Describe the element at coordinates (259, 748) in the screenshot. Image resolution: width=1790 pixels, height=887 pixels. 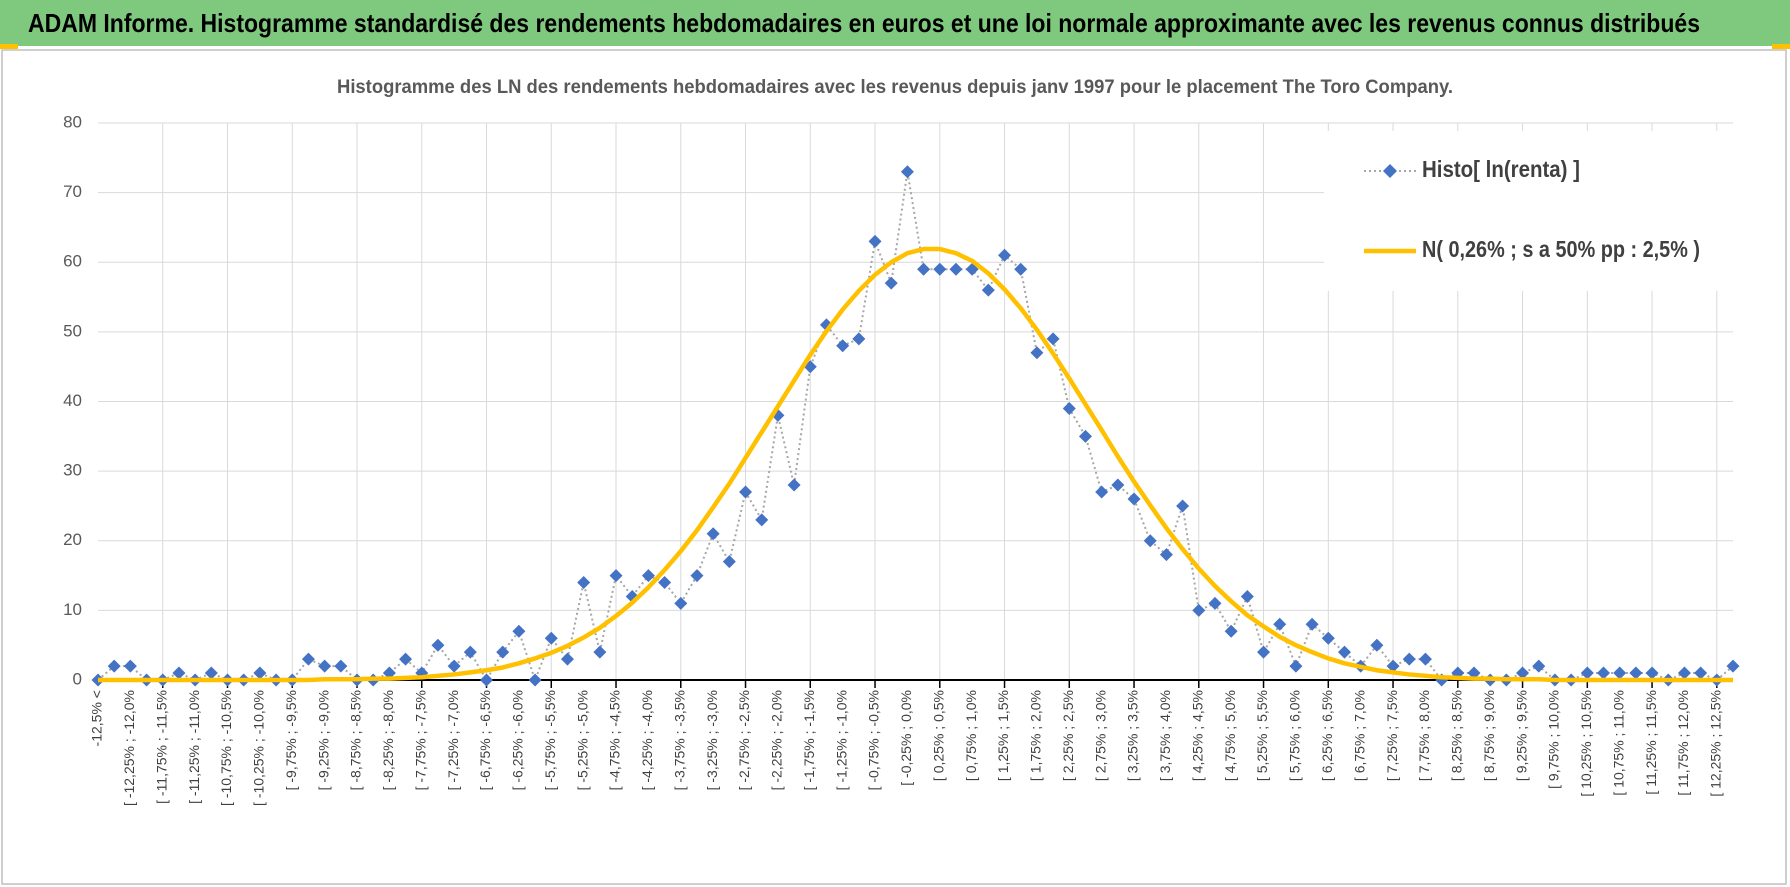
I see `x-tick-label: [ -10,25% ; -10,0%` at that location.